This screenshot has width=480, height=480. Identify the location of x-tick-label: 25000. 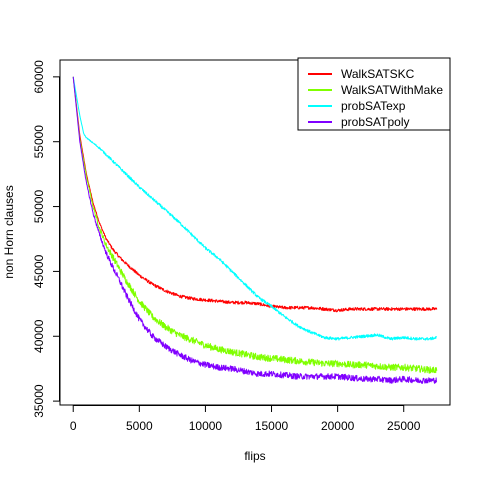
(404, 426).